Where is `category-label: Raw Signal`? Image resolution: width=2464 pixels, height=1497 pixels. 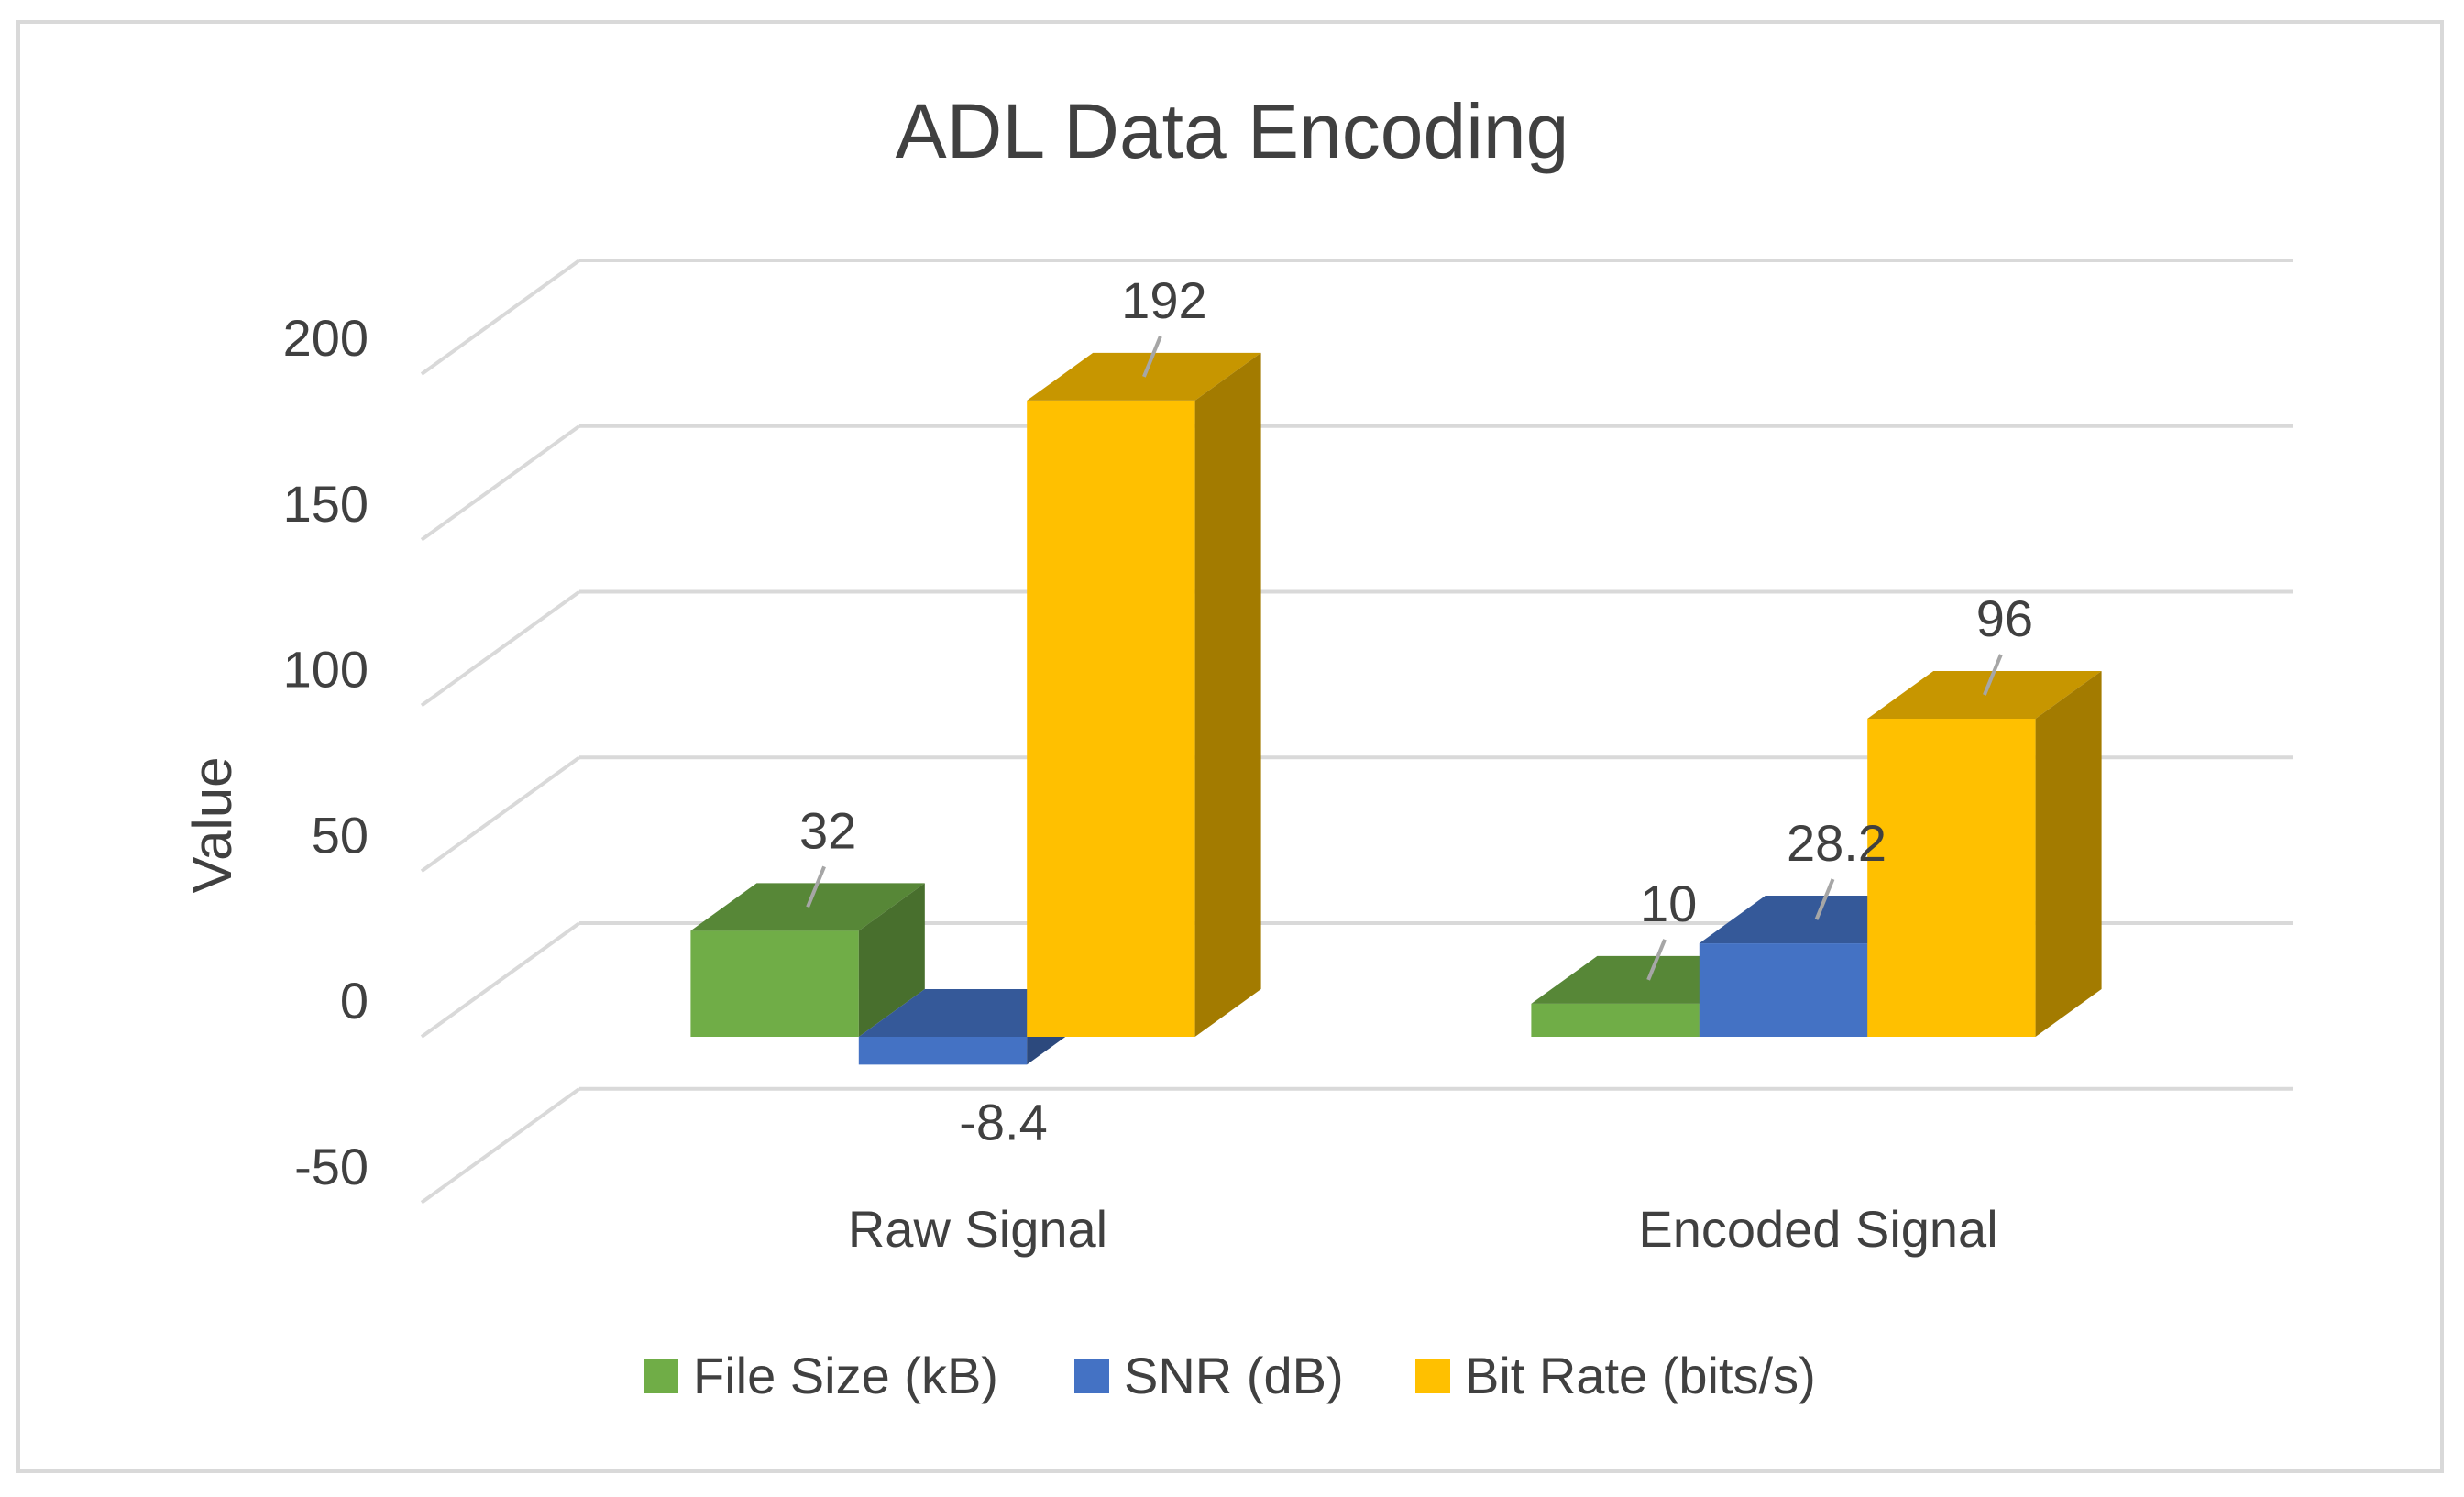 category-label: Raw Signal is located at coordinates (977, 1229).